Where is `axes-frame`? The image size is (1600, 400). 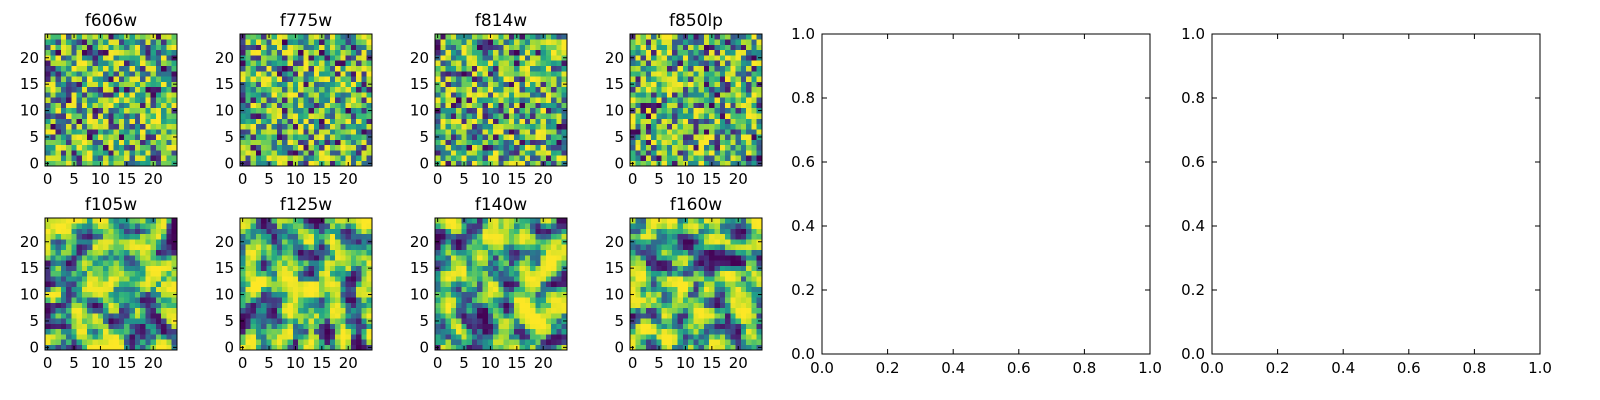 axes-frame is located at coordinates (111, 100).